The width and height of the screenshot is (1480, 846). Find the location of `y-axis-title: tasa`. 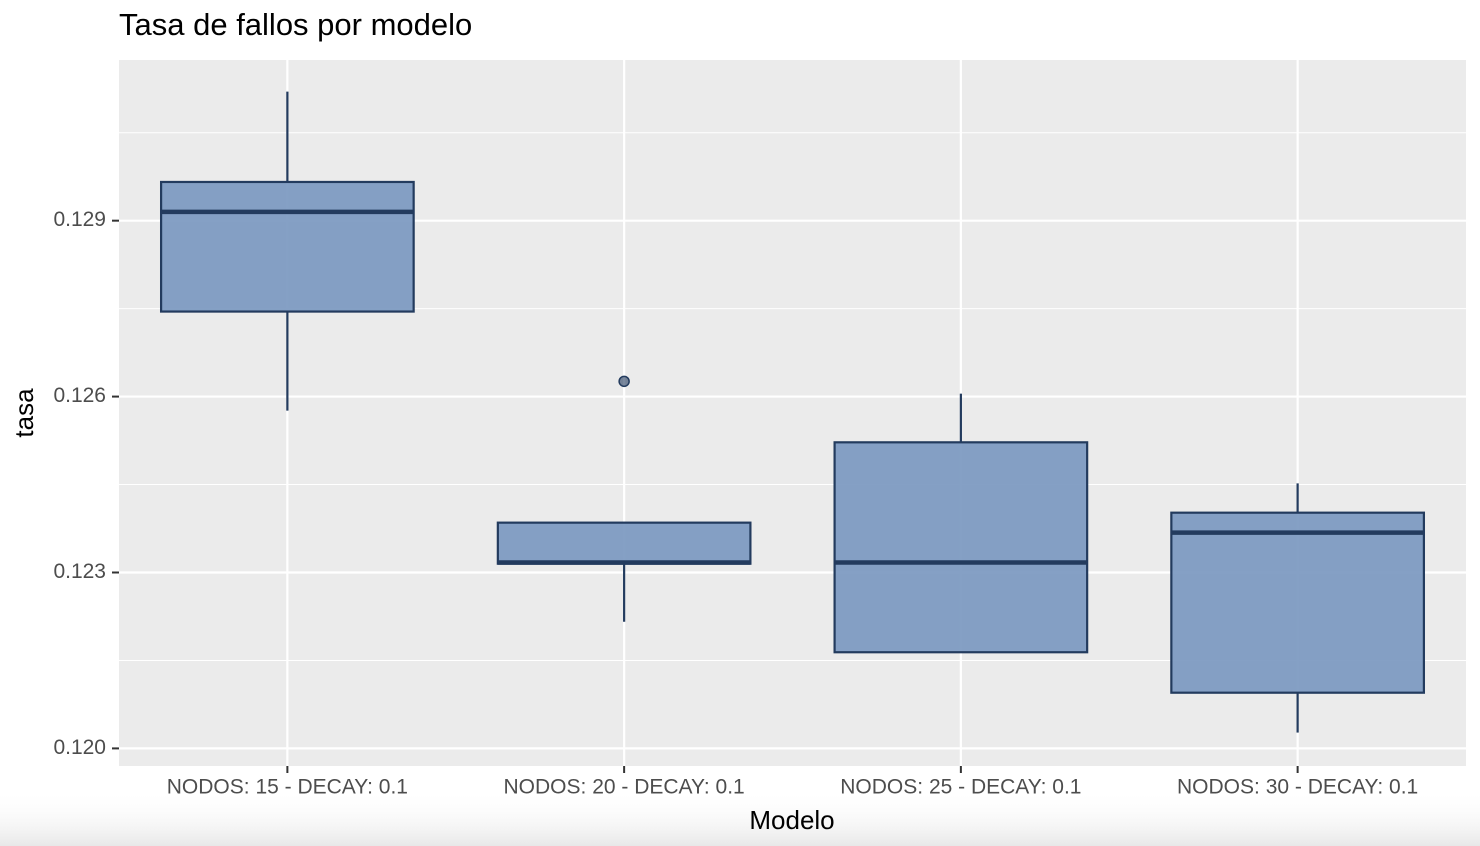

y-axis-title: tasa is located at coordinates (24, 413).